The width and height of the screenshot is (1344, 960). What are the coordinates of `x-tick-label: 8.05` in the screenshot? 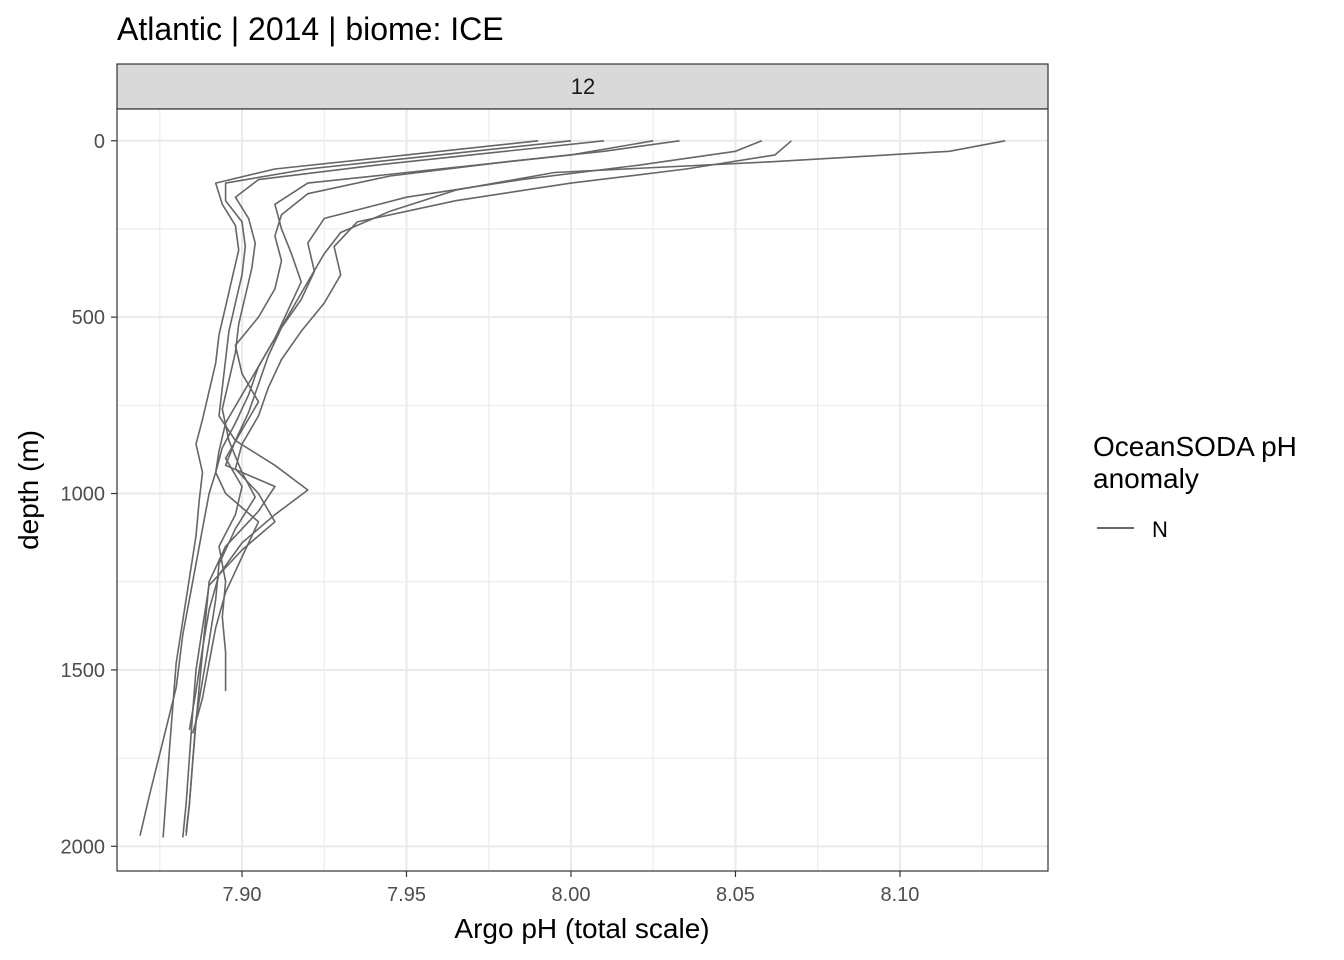 It's located at (735, 895).